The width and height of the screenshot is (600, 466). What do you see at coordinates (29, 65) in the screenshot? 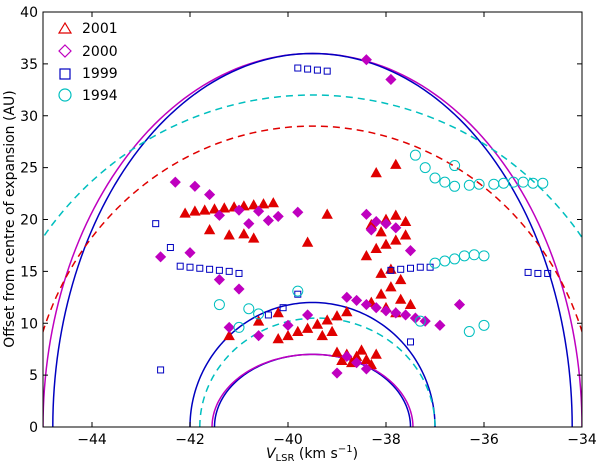
I see `y-tick-label: 35` at bounding box center [29, 65].